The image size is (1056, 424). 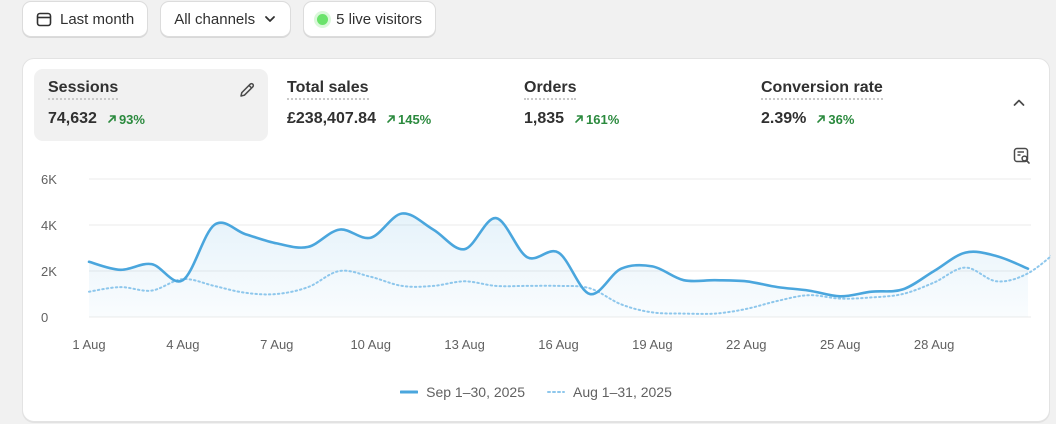 What do you see at coordinates (622, 392) in the screenshot?
I see `legend-label-previous: Aug 1–31, 2025` at bounding box center [622, 392].